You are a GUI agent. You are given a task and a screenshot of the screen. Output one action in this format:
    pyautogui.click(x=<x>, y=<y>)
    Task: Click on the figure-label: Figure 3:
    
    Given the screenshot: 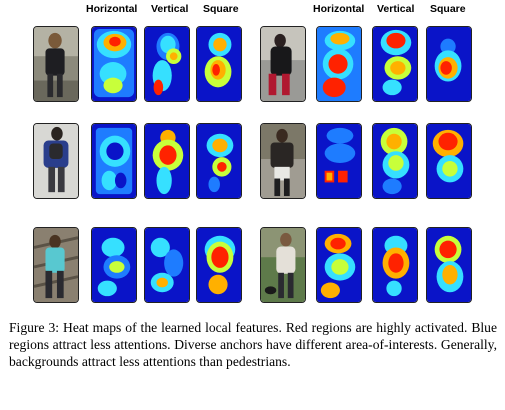 What is the action you would take?
    pyautogui.click(x=34, y=327)
    